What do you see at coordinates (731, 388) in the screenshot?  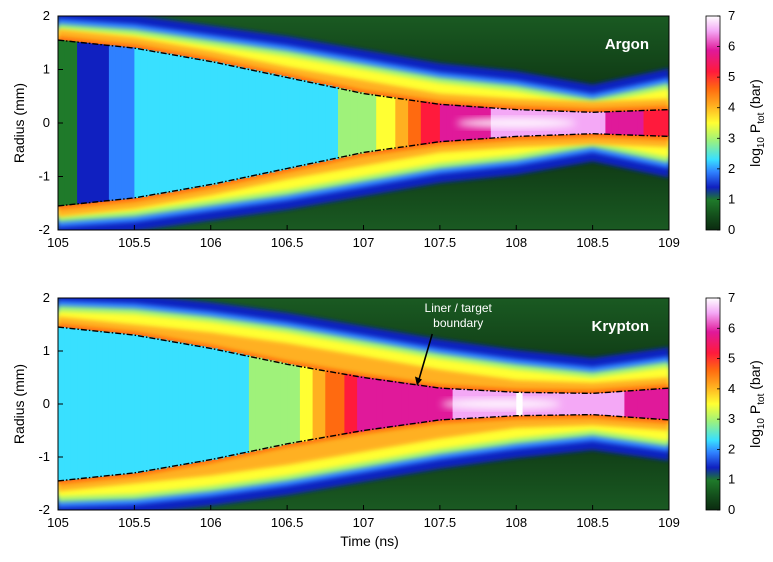 I see `colorbar-tick-label: 4` at bounding box center [731, 388].